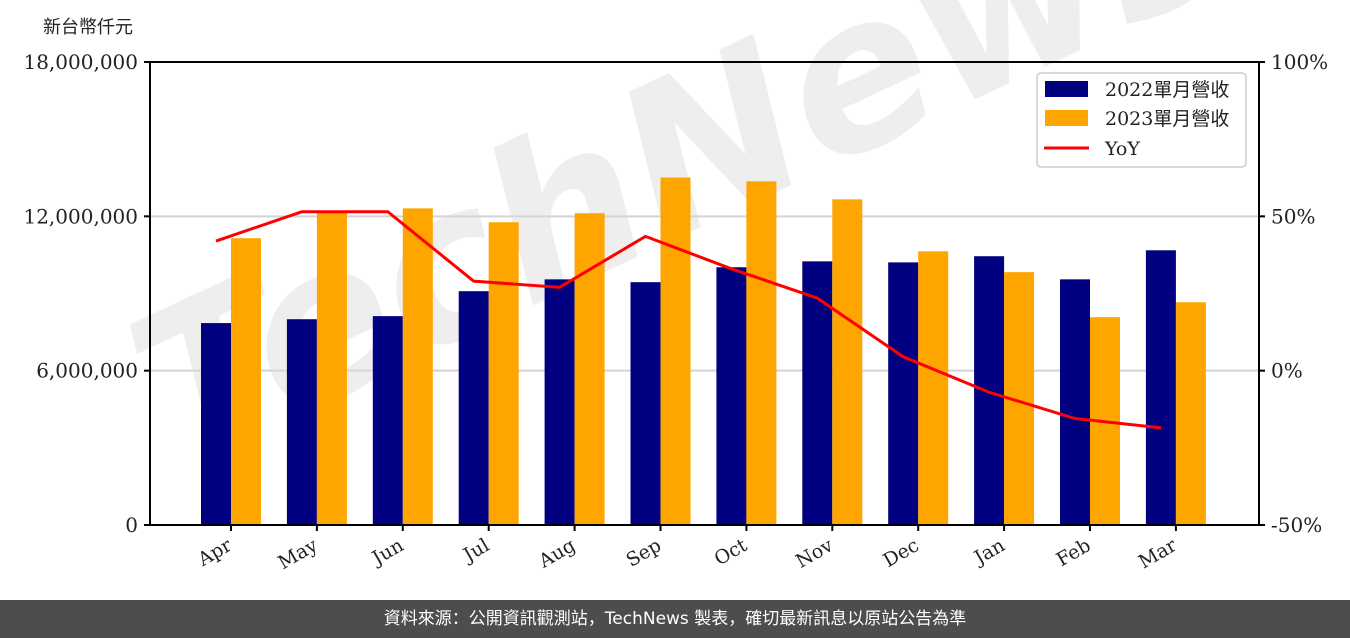 This screenshot has width=1350, height=638. I want to click on x-tick-label: Jan, so click(989, 552).